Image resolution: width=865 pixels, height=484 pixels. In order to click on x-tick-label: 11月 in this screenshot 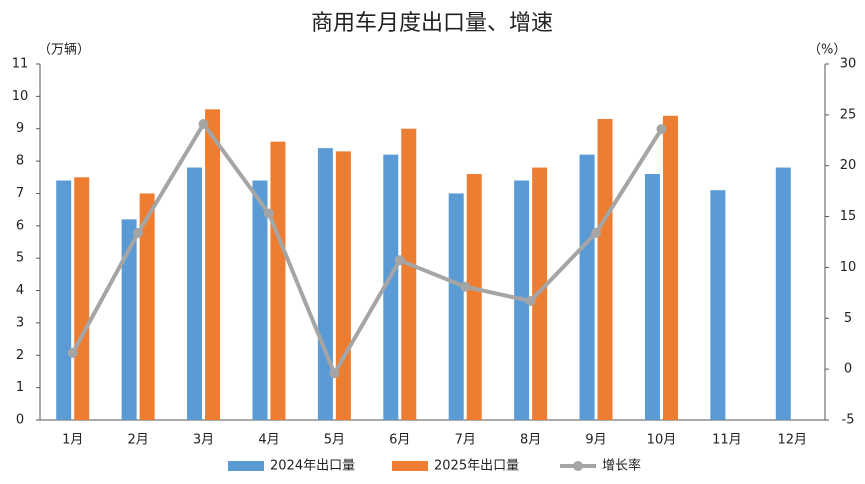, I will do `click(727, 440)`.